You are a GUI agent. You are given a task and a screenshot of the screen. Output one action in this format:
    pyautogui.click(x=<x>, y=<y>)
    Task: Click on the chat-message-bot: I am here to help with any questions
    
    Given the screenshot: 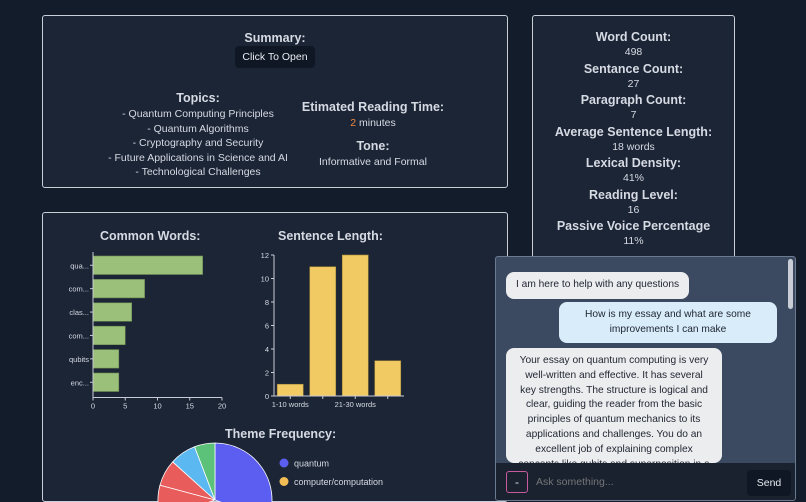 What is the action you would take?
    pyautogui.click(x=598, y=285)
    